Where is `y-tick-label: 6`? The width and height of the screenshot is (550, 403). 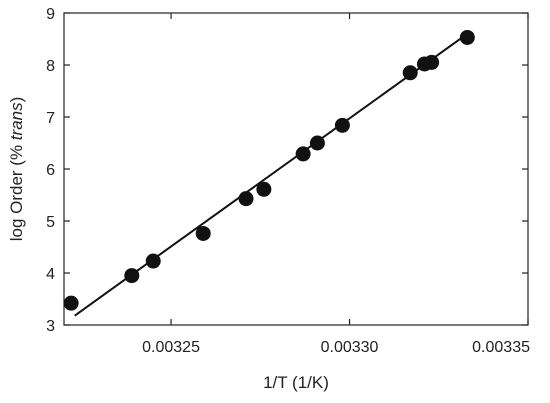 y-tick-label: 6 is located at coordinates (50, 170).